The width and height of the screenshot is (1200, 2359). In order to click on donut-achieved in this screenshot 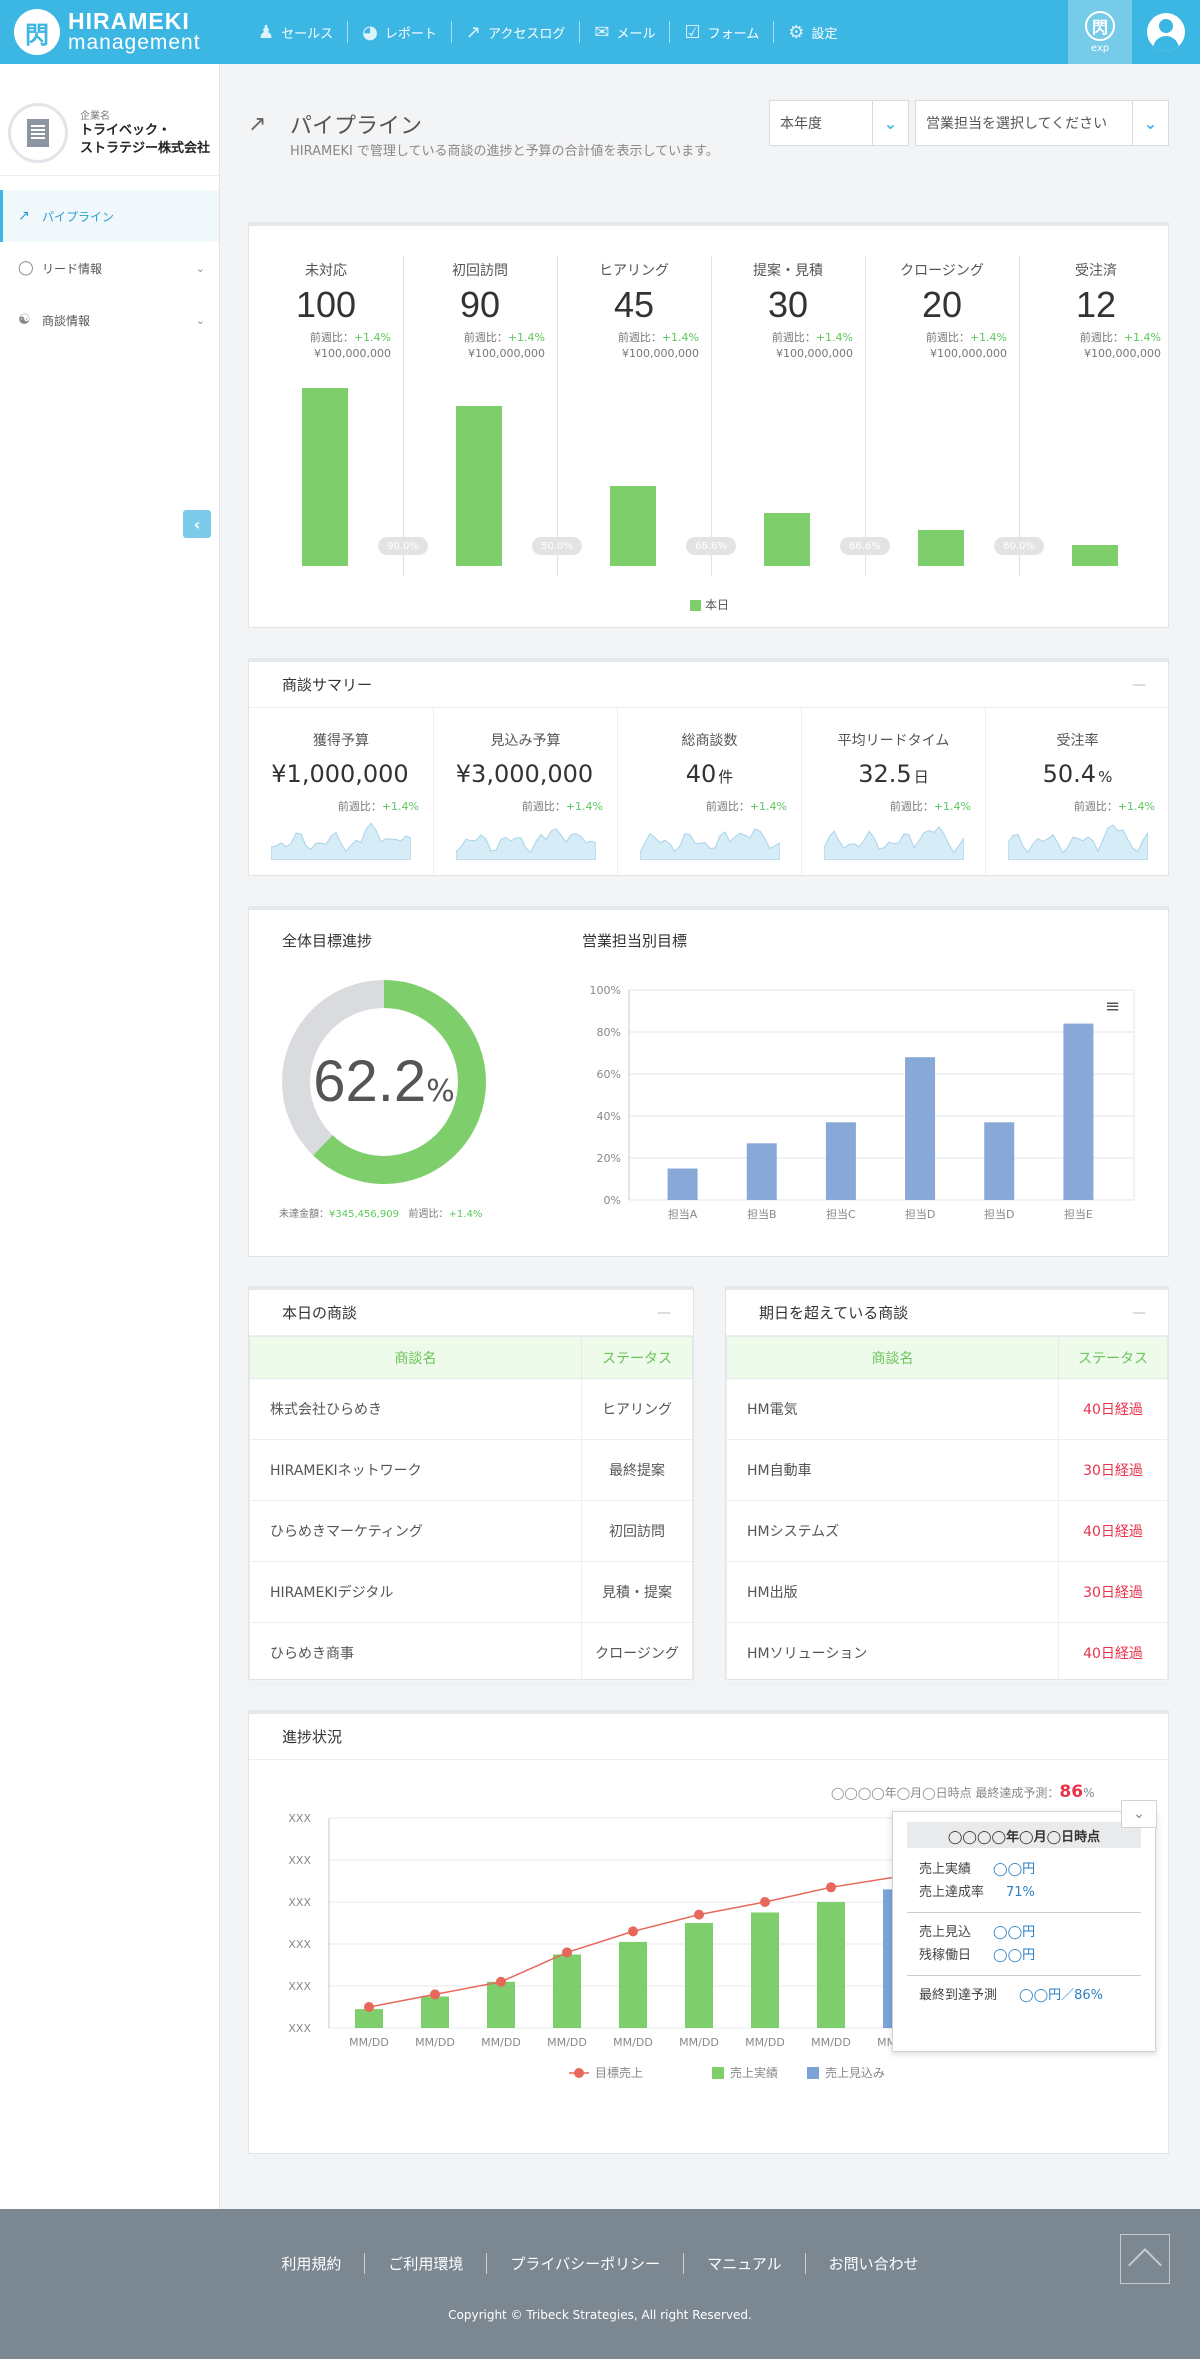, I will do `click(384, 1082)`.